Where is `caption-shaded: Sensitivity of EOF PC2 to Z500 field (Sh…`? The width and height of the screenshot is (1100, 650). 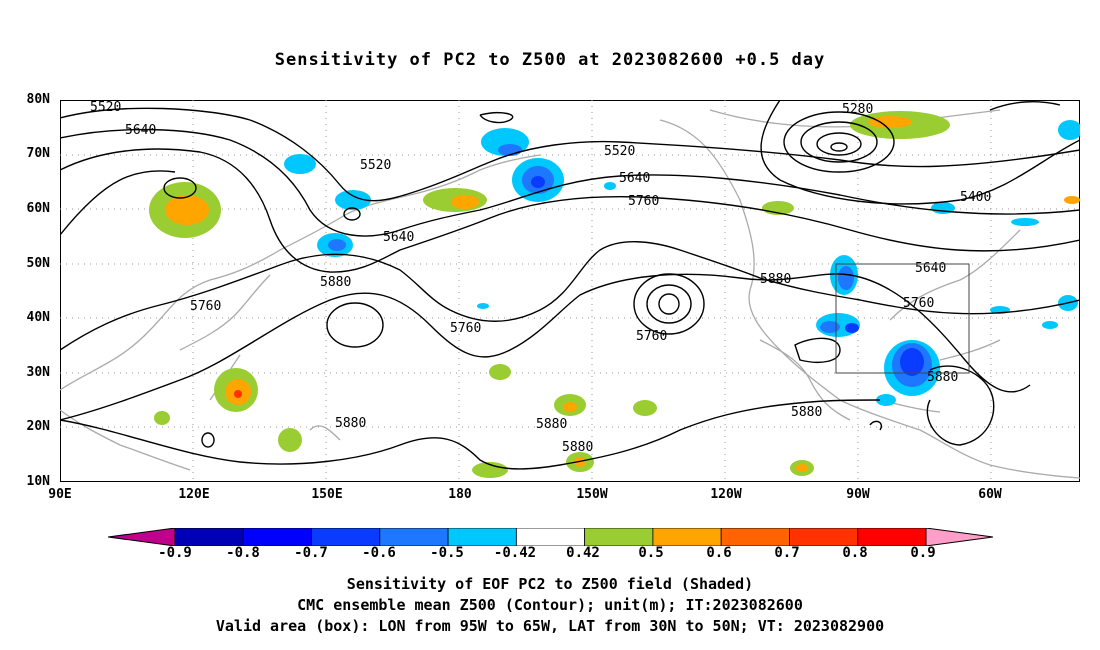 caption-shaded: Sensitivity of EOF PC2 to Z500 field (Sh… is located at coordinates (550, 584).